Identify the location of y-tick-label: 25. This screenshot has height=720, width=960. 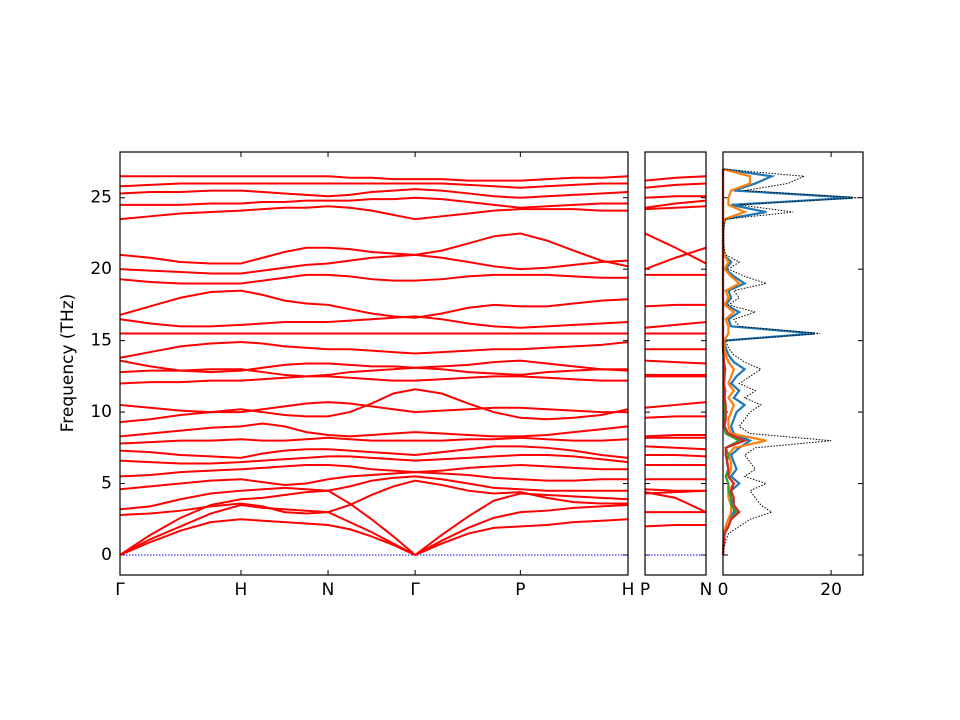
(101, 198).